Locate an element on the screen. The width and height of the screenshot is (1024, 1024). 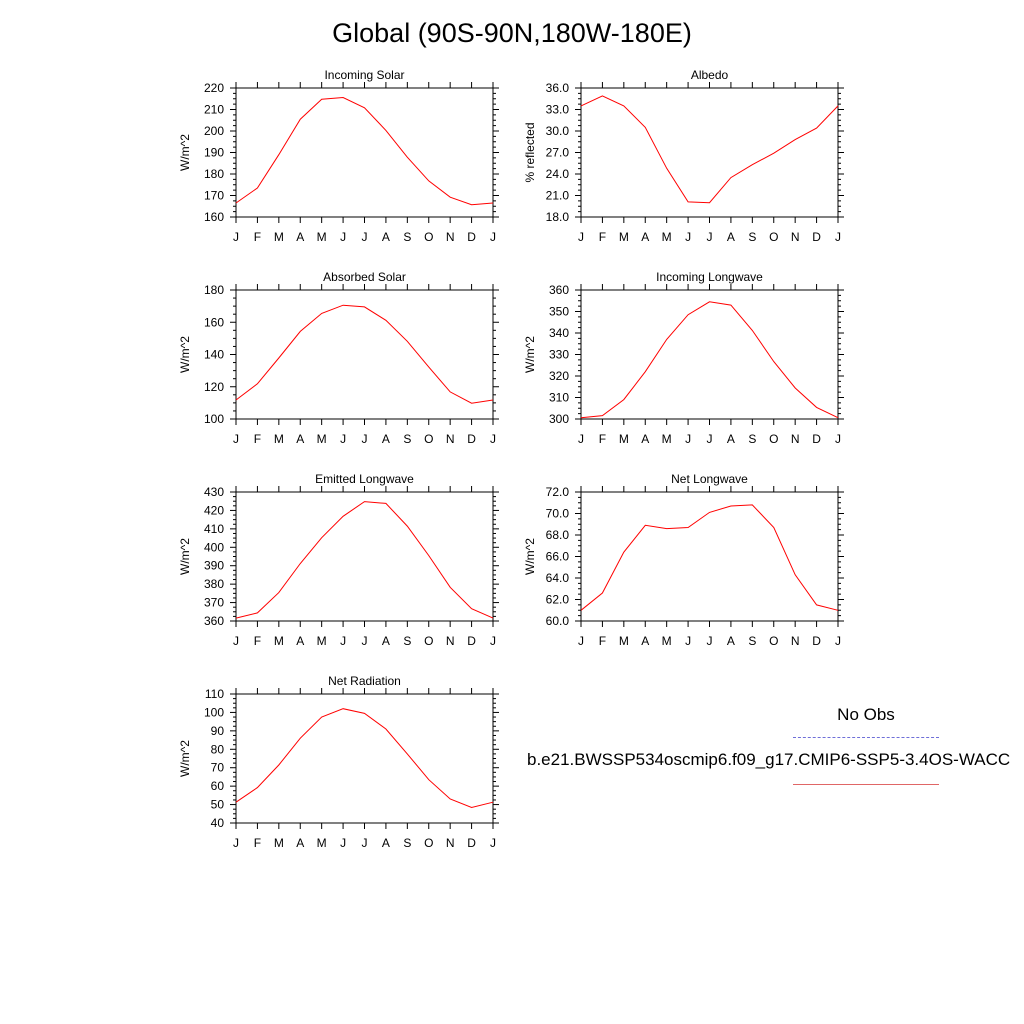
y-tick-label: 72.0 is located at coordinates (558, 492).